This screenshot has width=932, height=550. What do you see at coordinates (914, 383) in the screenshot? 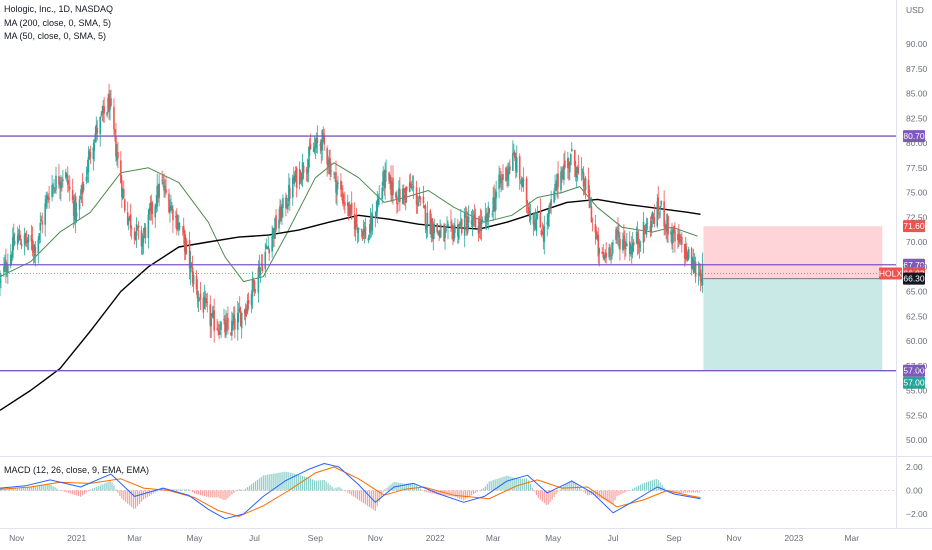
I see `price-tag-label: 57.00` at bounding box center [914, 383].